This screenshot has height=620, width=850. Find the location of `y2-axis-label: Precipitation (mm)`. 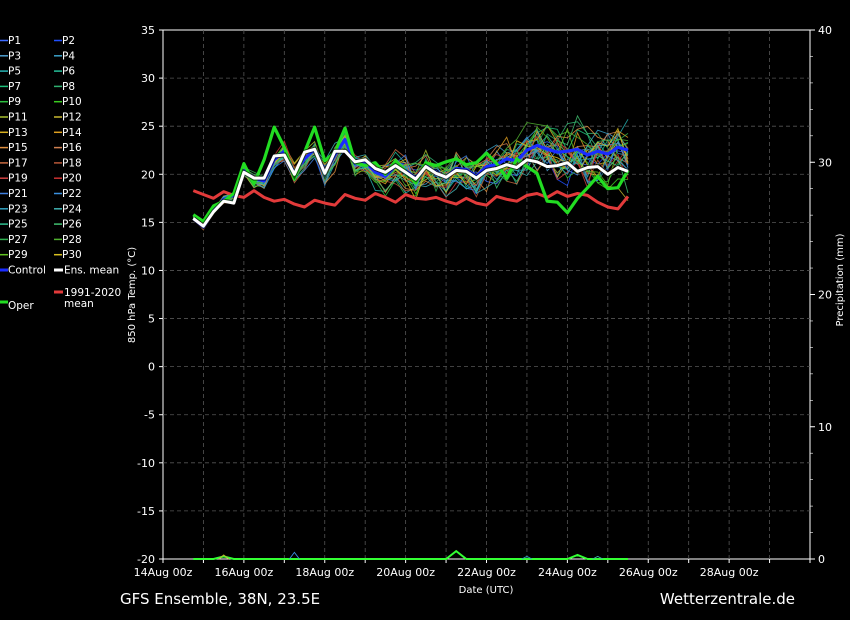

y2-axis-label: Precipitation (mm) is located at coordinates (840, 279).